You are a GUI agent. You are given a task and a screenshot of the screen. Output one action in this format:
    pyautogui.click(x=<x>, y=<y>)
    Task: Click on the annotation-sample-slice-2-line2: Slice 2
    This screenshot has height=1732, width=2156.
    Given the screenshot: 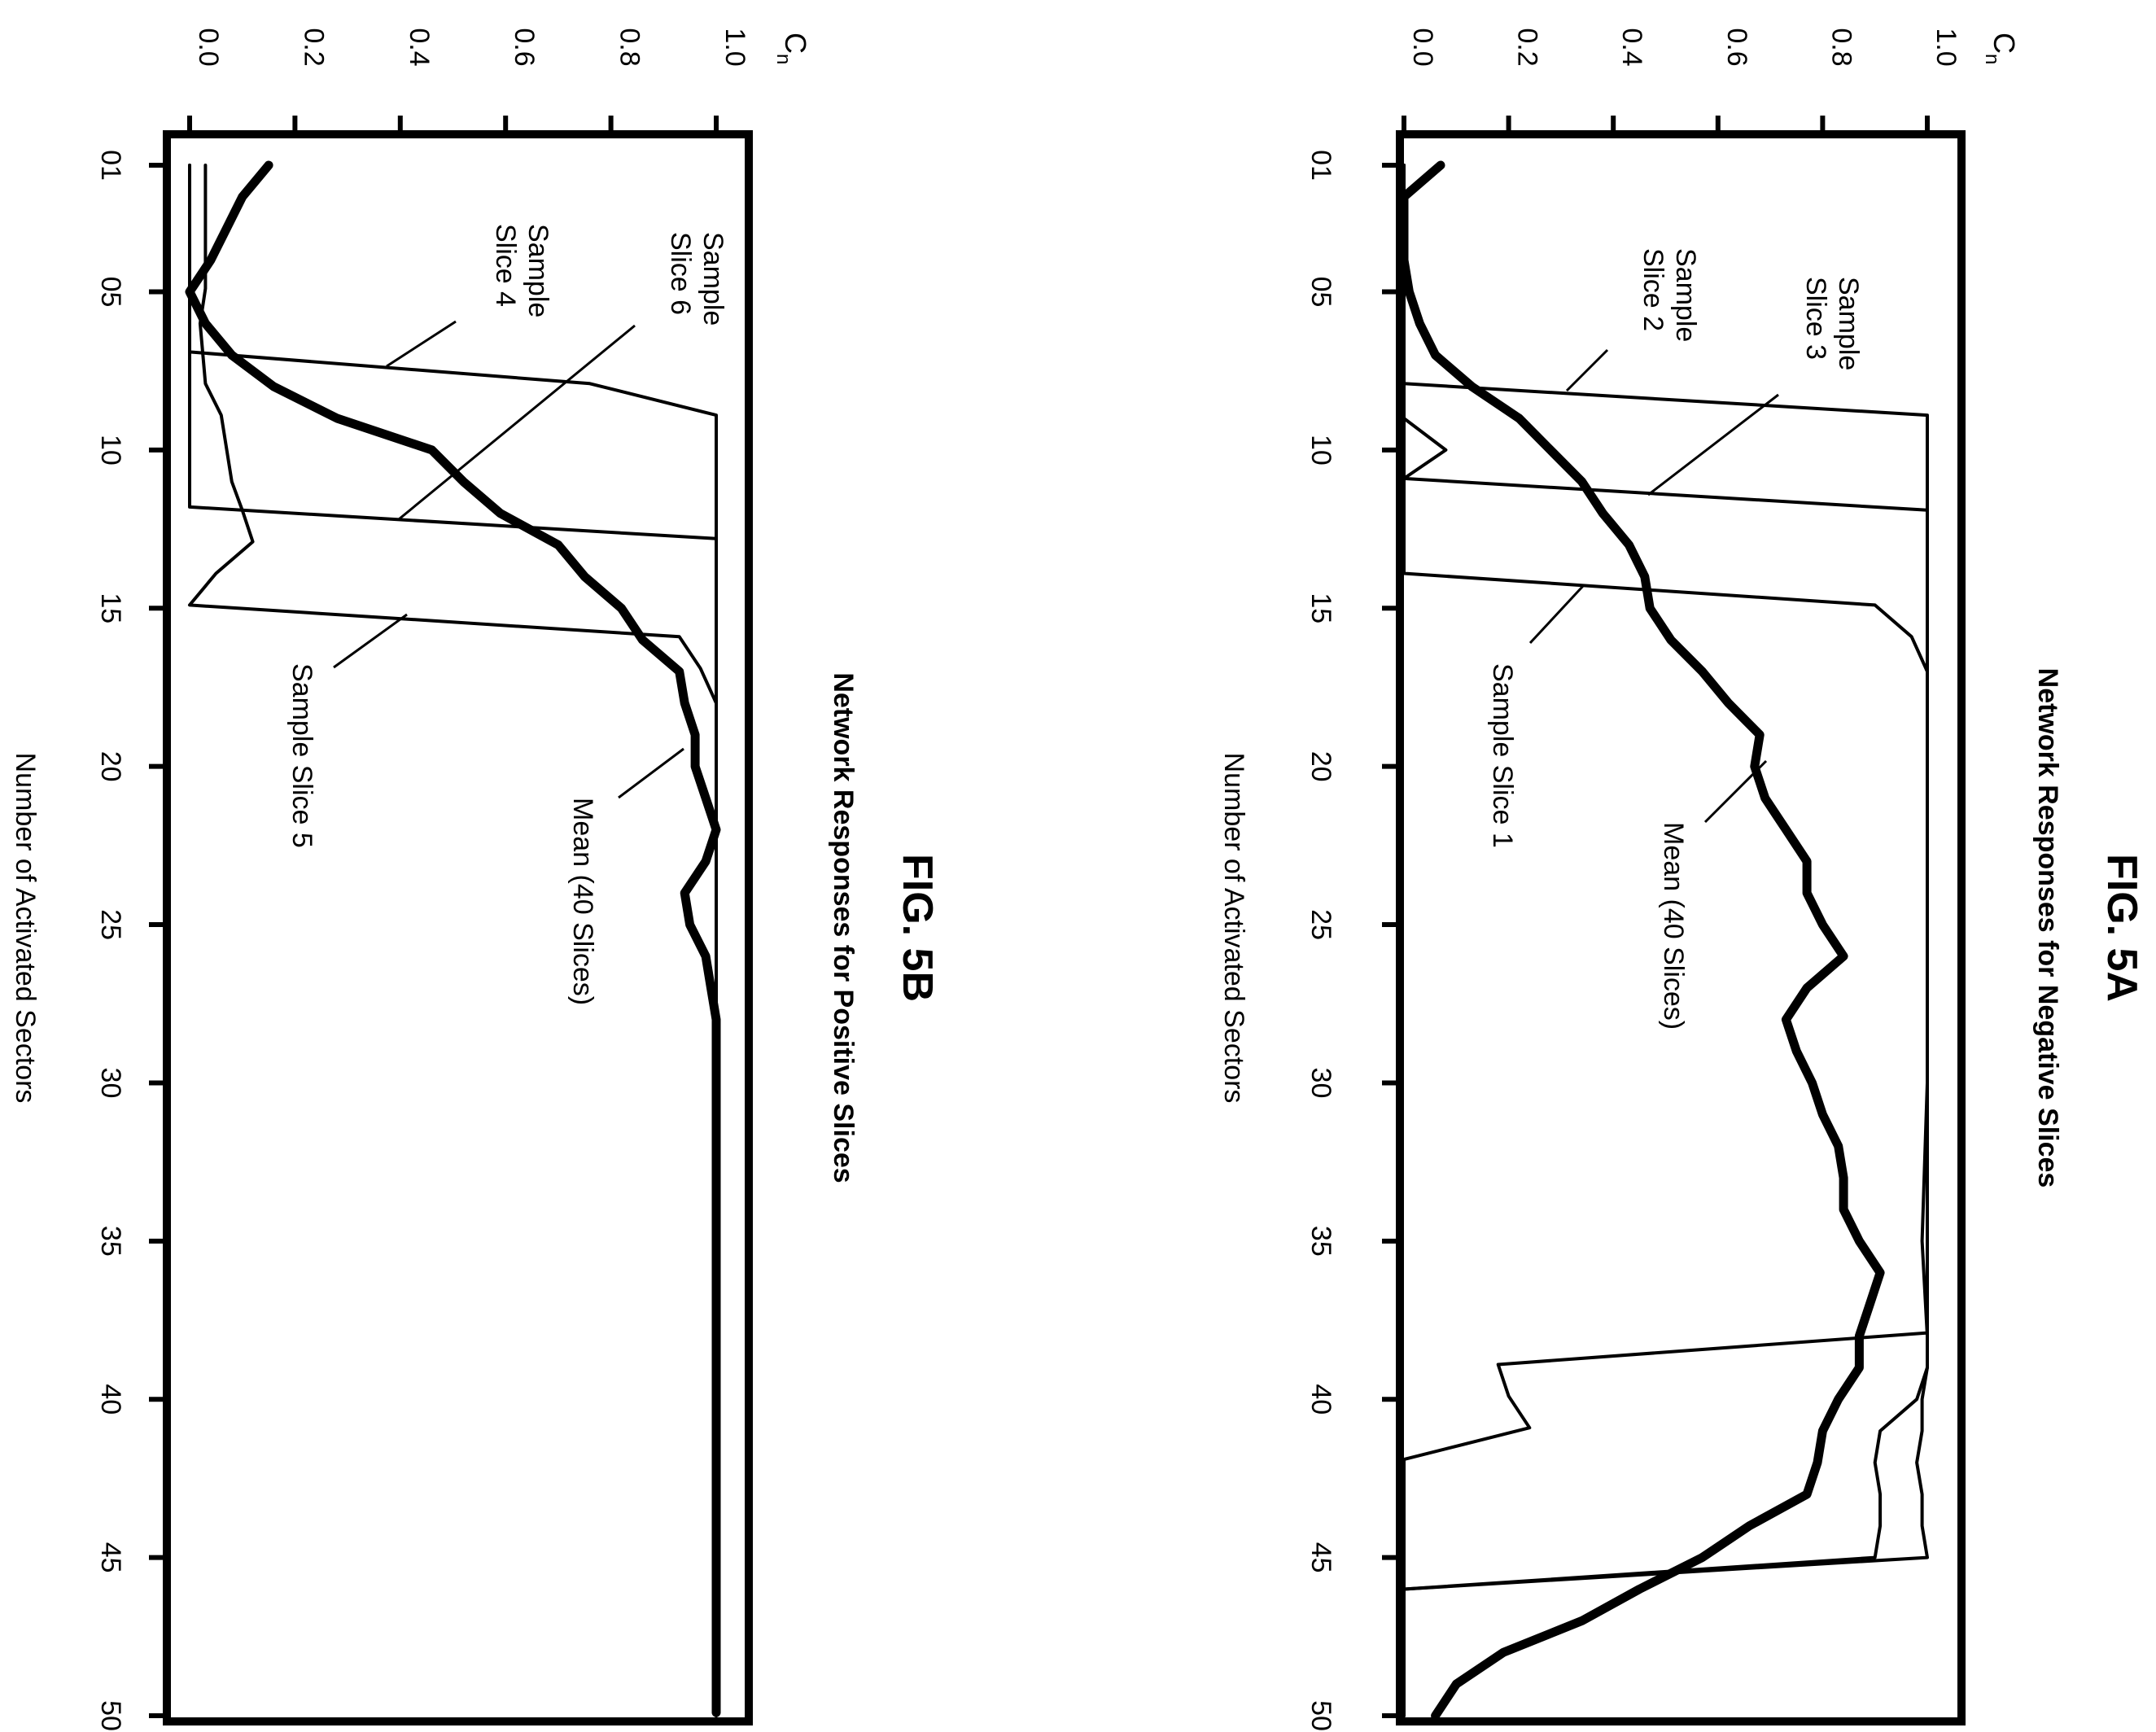 What is the action you would take?
    pyautogui.click(x=1653, y=289)
    